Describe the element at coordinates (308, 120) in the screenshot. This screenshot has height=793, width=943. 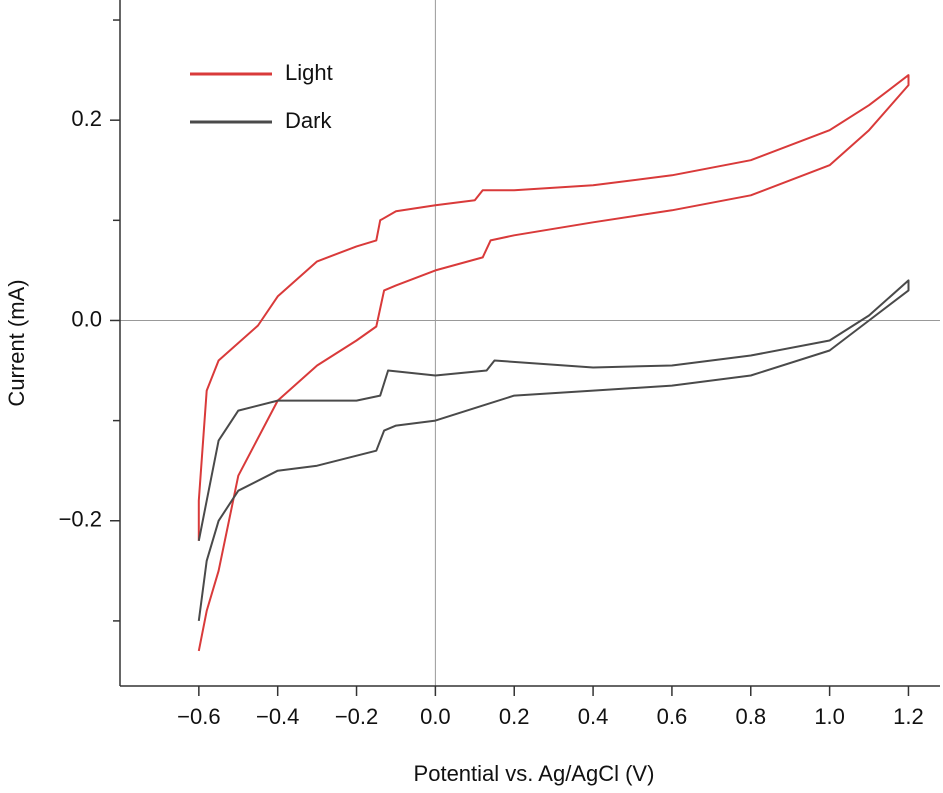
I see `legend-label: Dark` at that location.